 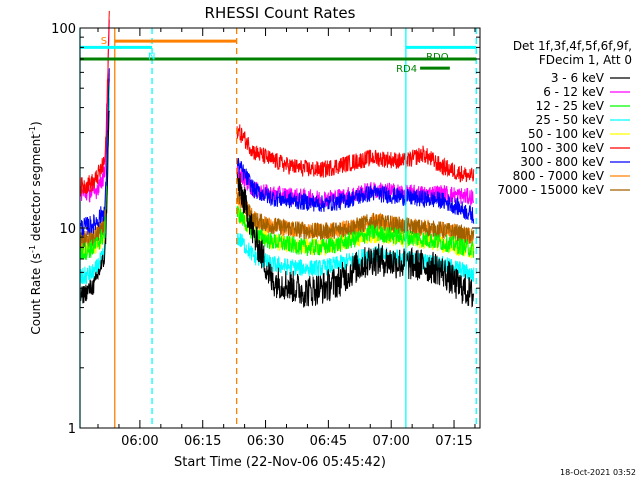 What do you see at coordinates (570, 106) in the screenshot?
I see `legend-label: 12 - 25 keV` at bounding box center [570, 106].